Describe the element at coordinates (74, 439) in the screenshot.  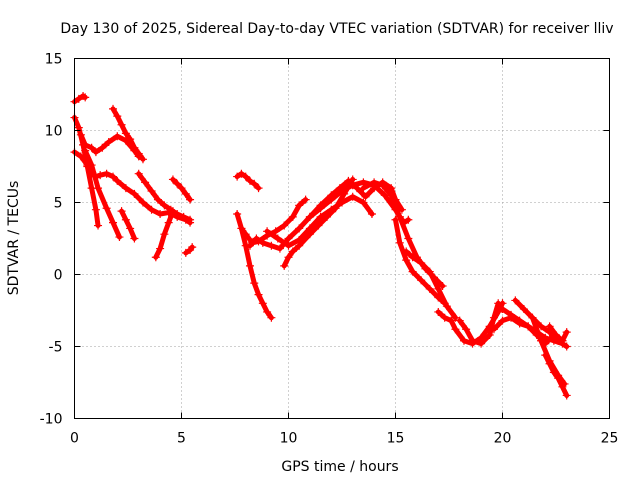
I see `x-tick-label: 0` at that location.